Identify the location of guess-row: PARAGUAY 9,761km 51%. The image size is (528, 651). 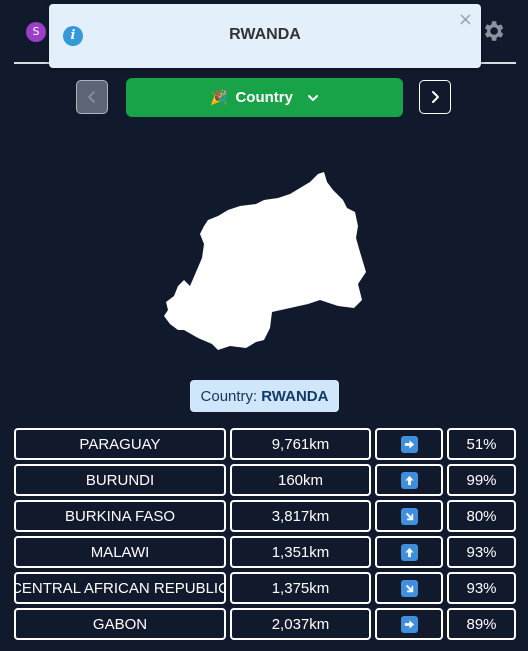
(265, 446).